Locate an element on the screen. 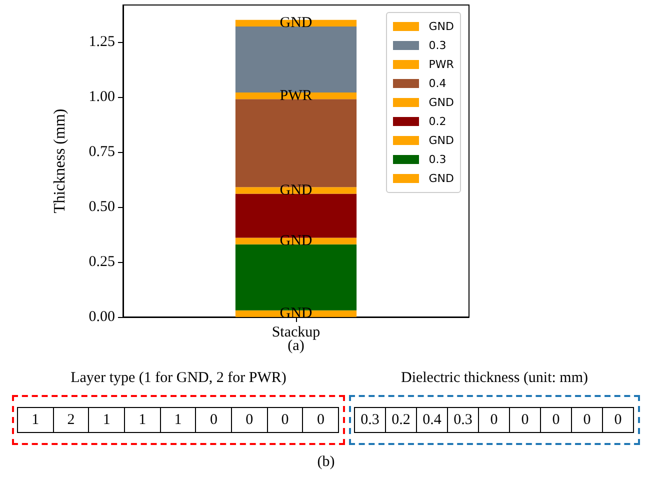 The height and width of the screenshot is (478, 651). legend-label: 0.2 is located at coordinates (437, 121).